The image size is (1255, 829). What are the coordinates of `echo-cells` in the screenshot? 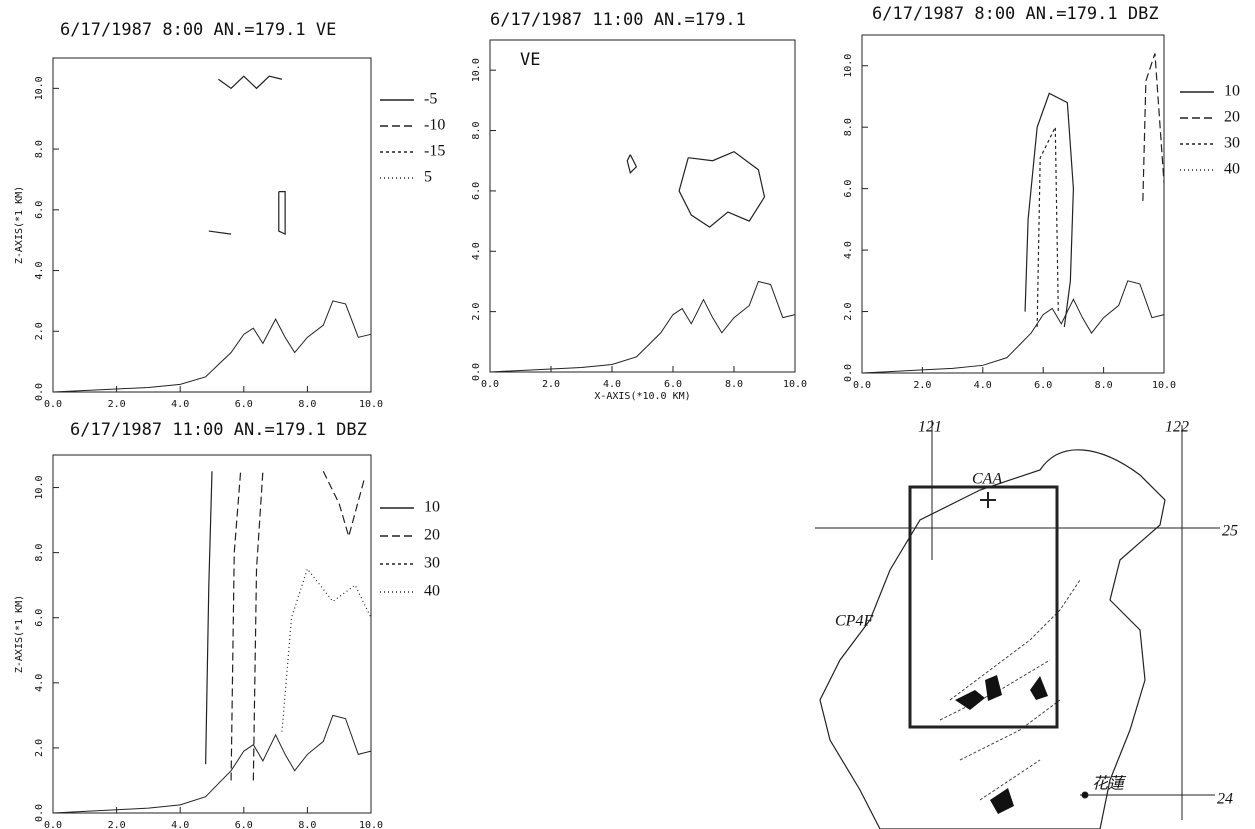 It's located at (1001, 744).